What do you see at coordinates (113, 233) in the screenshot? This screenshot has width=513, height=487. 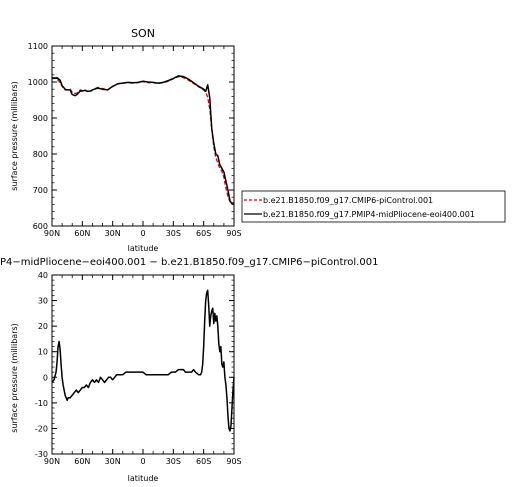 I see `top-xtick-label: 30N` at bounding box center [113, 233].